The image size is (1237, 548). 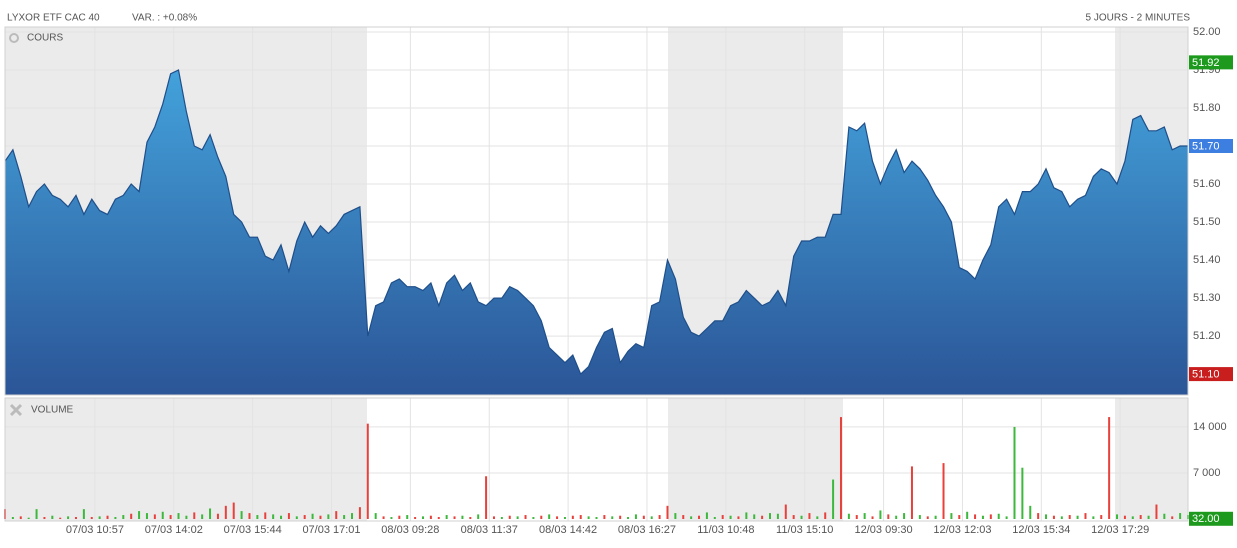 I want to click on badge-label: 51.70, so click(x=1206, y=146).